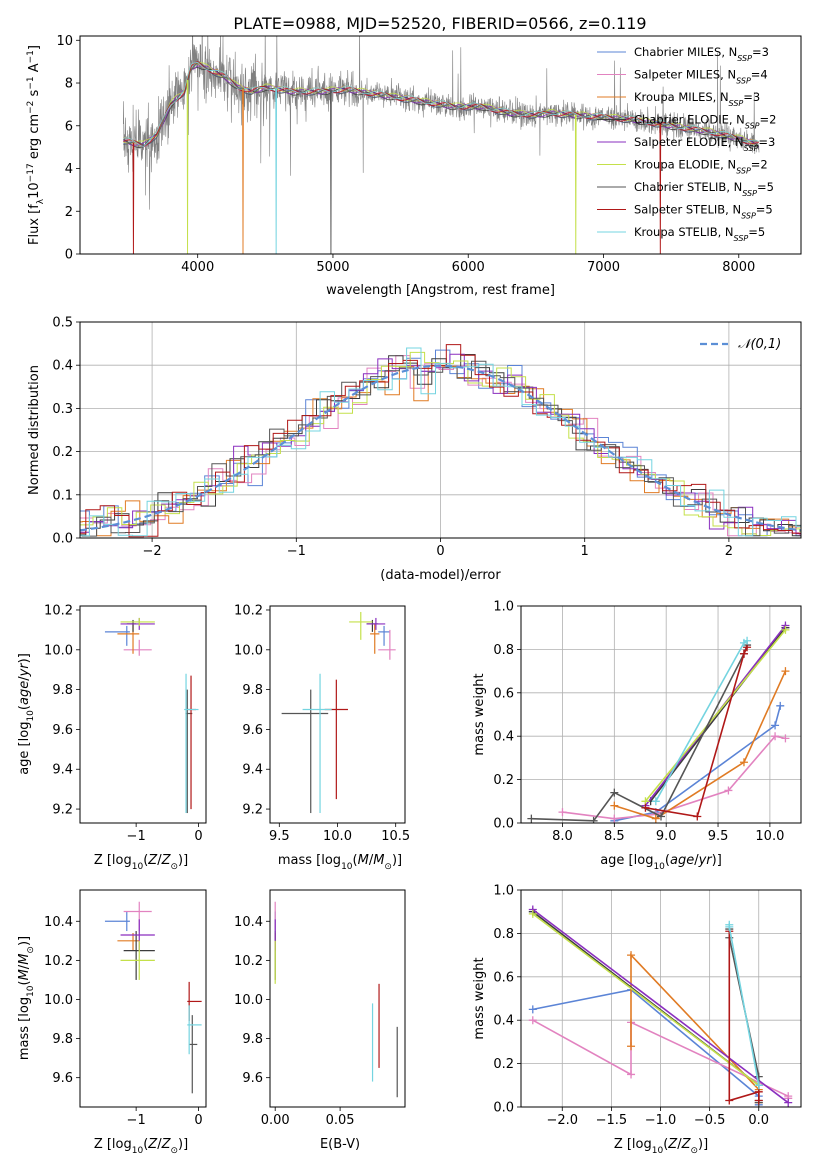  What do you see at coordinates (503, 1064) in the screenshot?
I see `y-tick-label: 0.2` at bounding box center [503, 1064].